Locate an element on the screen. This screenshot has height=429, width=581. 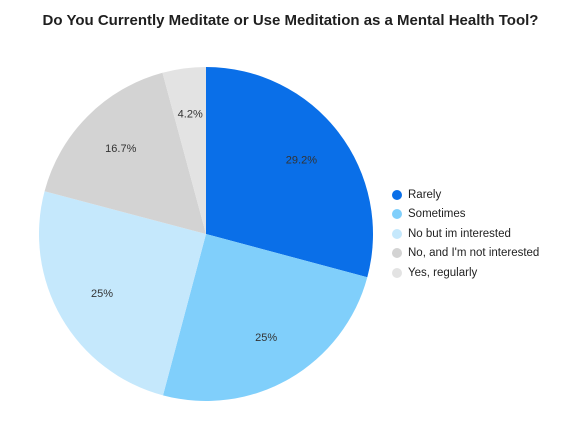
legend-item-0: Rarely is located at coordinates (465, 195).